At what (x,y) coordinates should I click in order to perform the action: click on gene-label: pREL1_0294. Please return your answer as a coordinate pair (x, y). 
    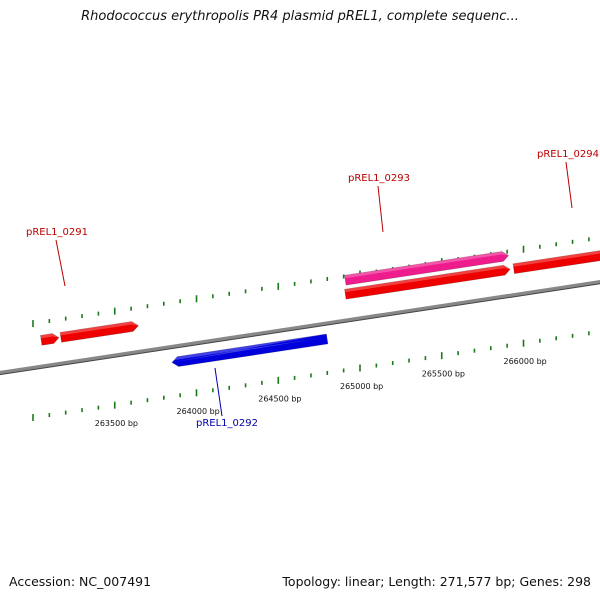
    Looking at the image, I should click on (568, 154).